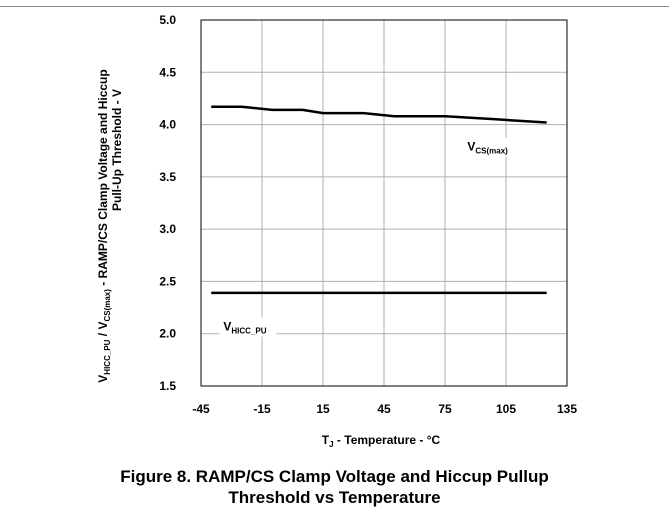  I want to click on series-label-1: VHICC_PU, so click(244, 328).